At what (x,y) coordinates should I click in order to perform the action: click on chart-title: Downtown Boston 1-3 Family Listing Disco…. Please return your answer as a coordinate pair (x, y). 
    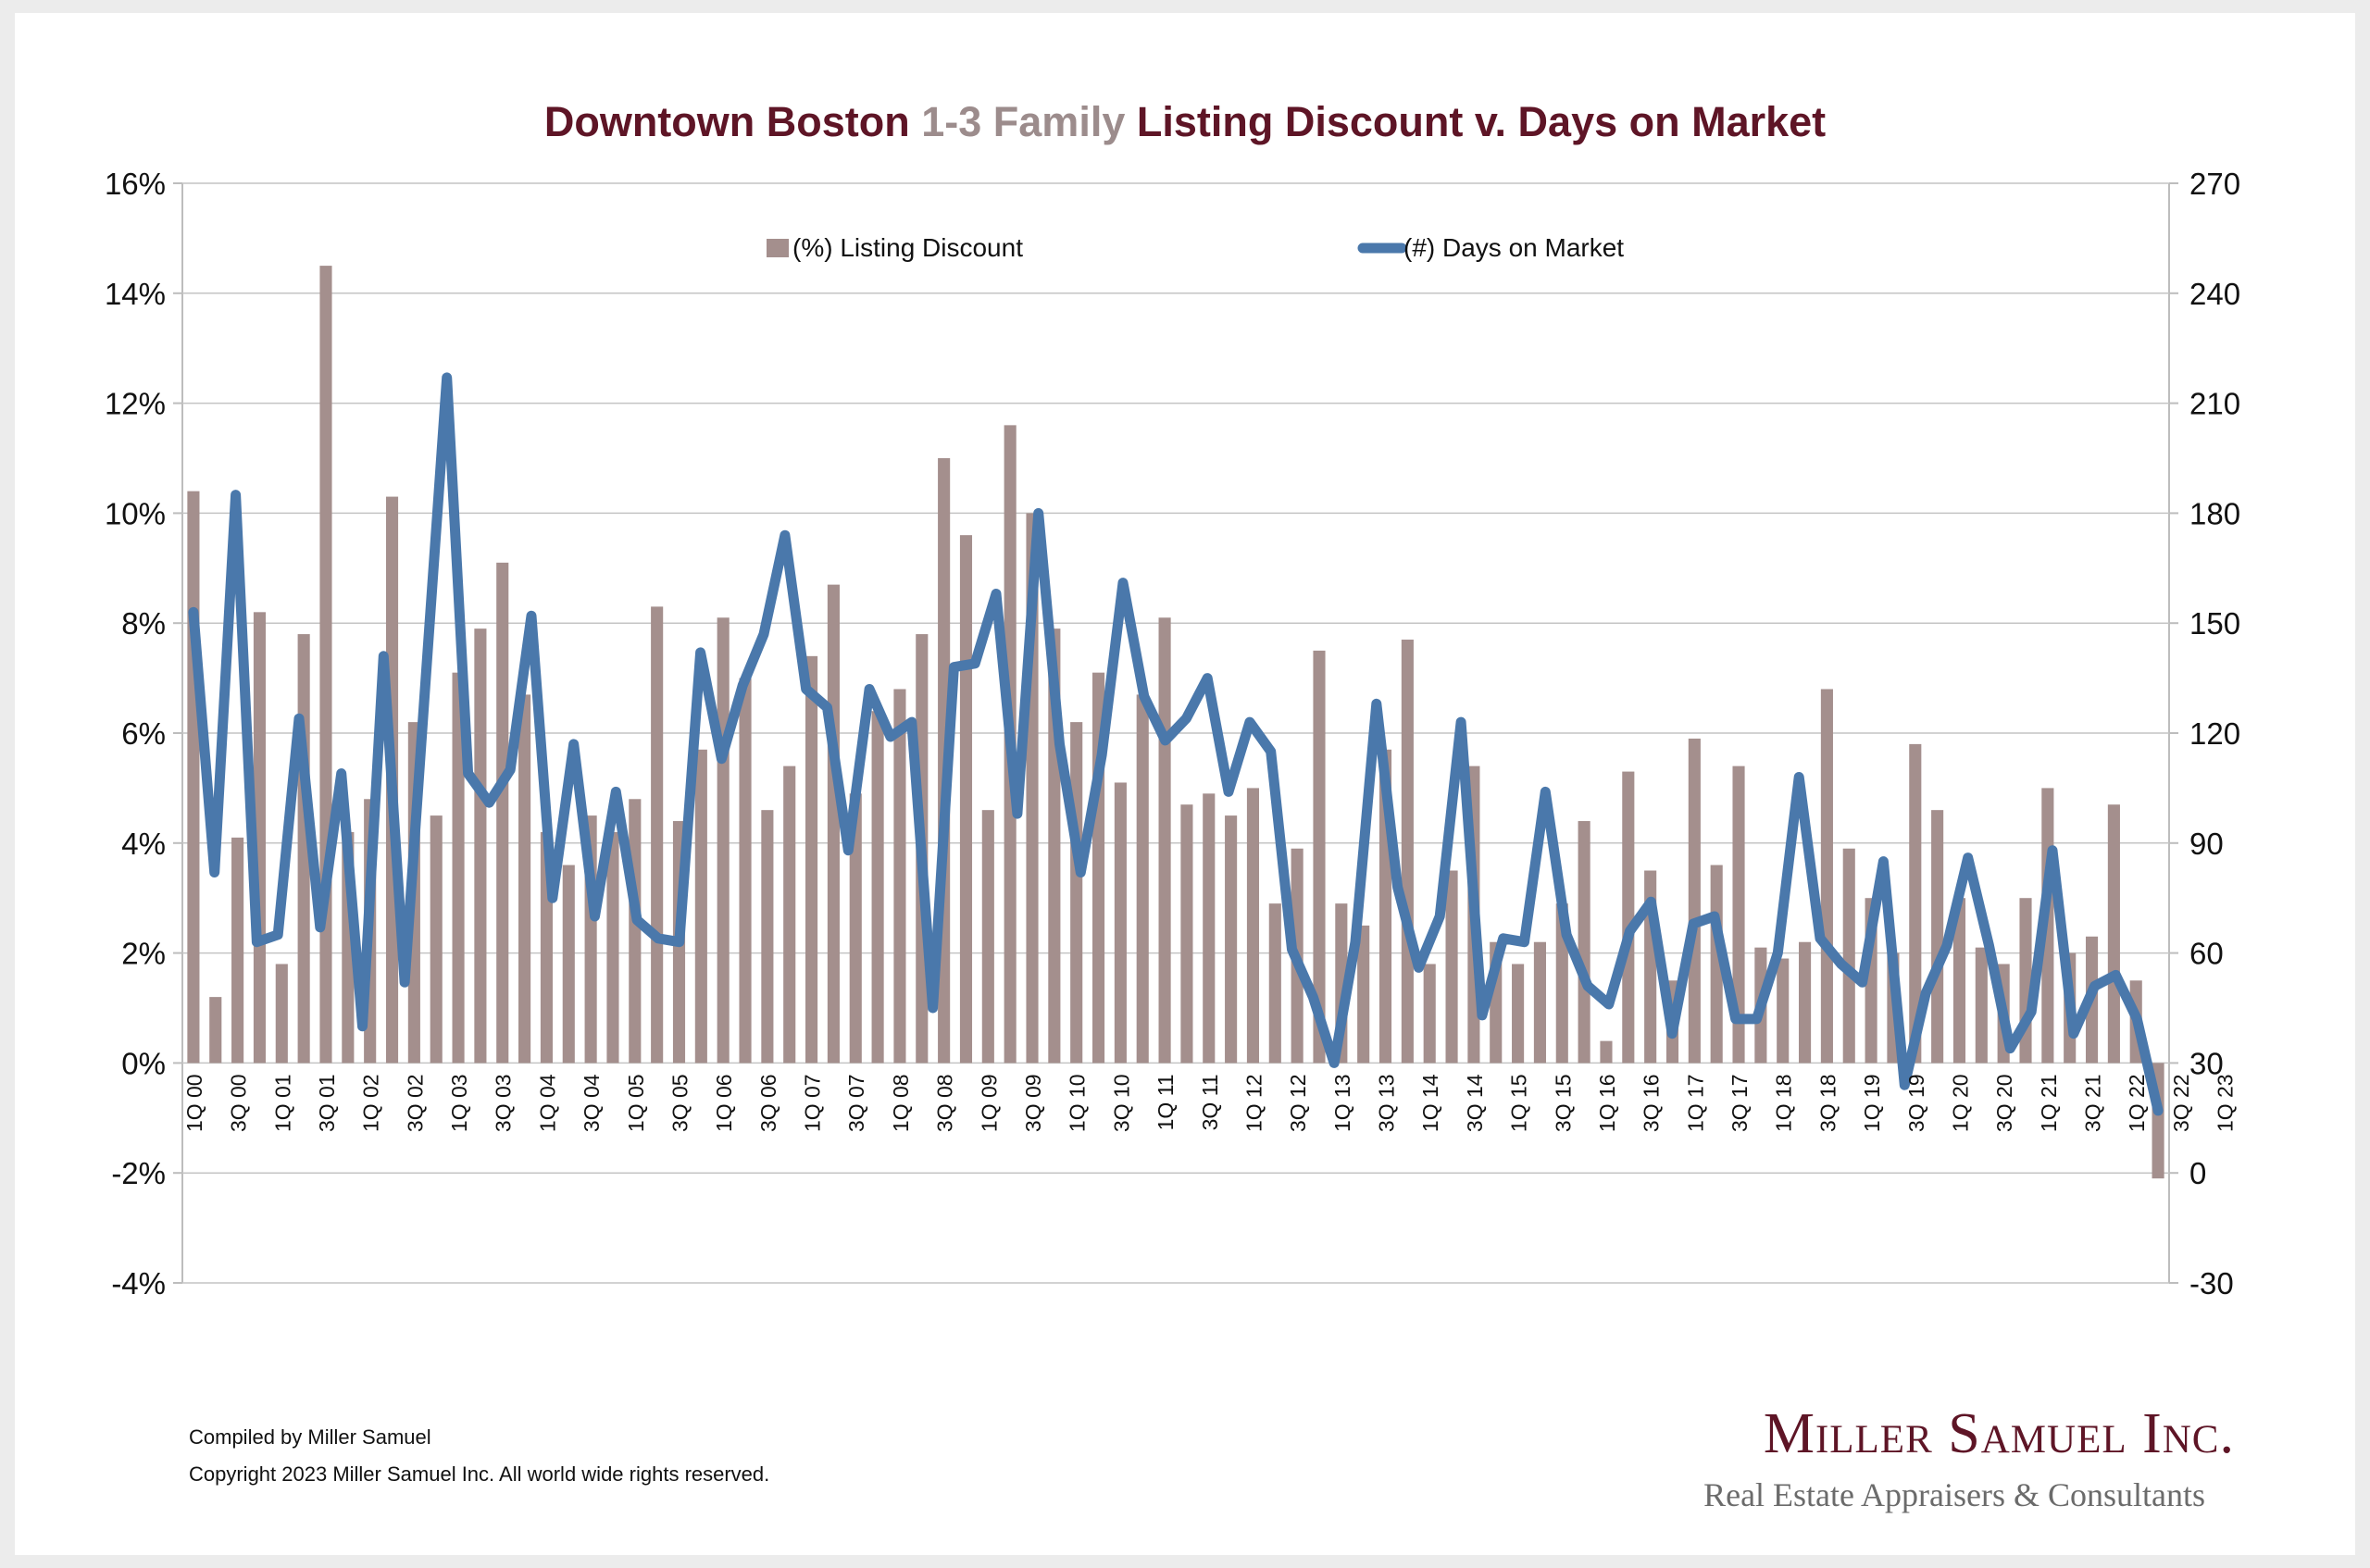
    Looking at the image, I should click on (1185, 122).